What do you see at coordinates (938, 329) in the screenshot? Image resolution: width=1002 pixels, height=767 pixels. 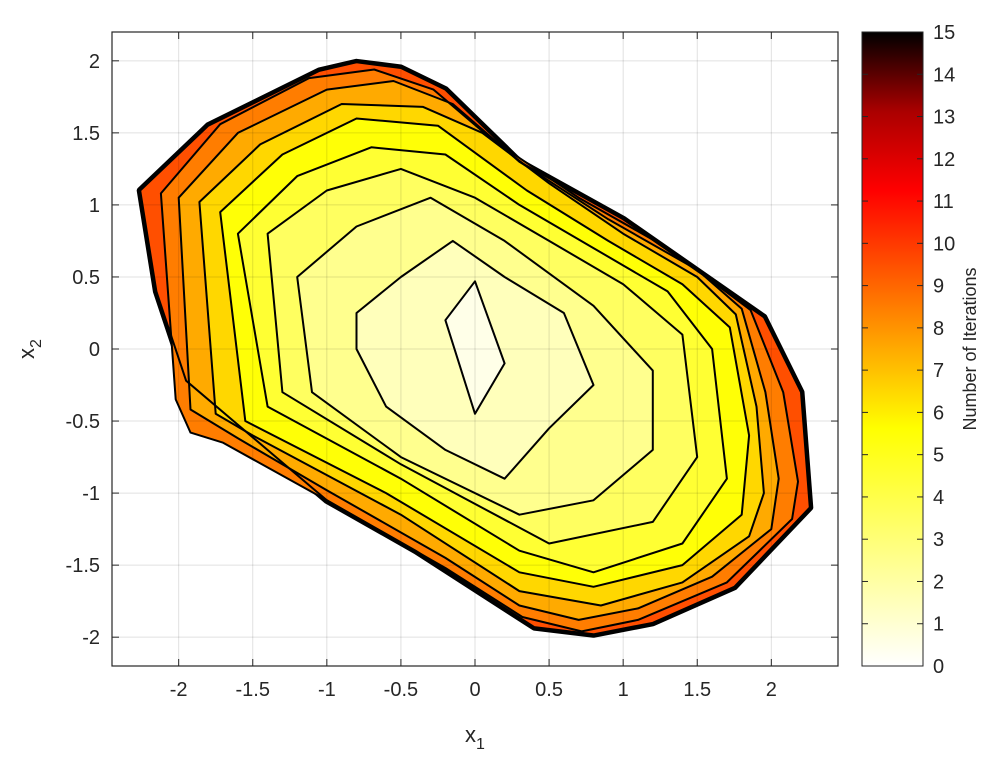 I see `colorbar-tick-label: 8` at bounding box center [938, 329].